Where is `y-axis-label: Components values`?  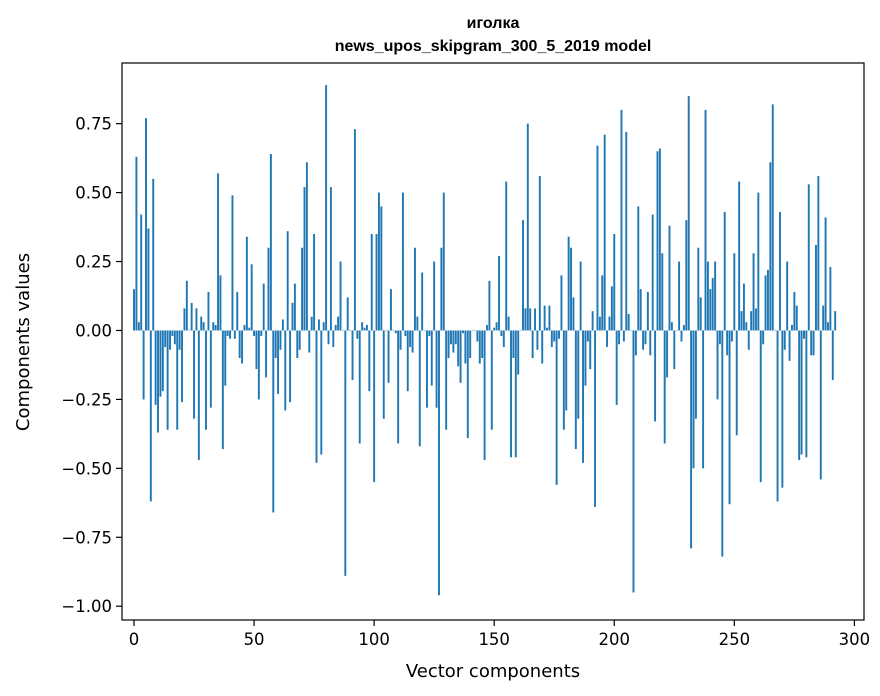 y-axis-label: Components values is located at coordinates (23, 342).